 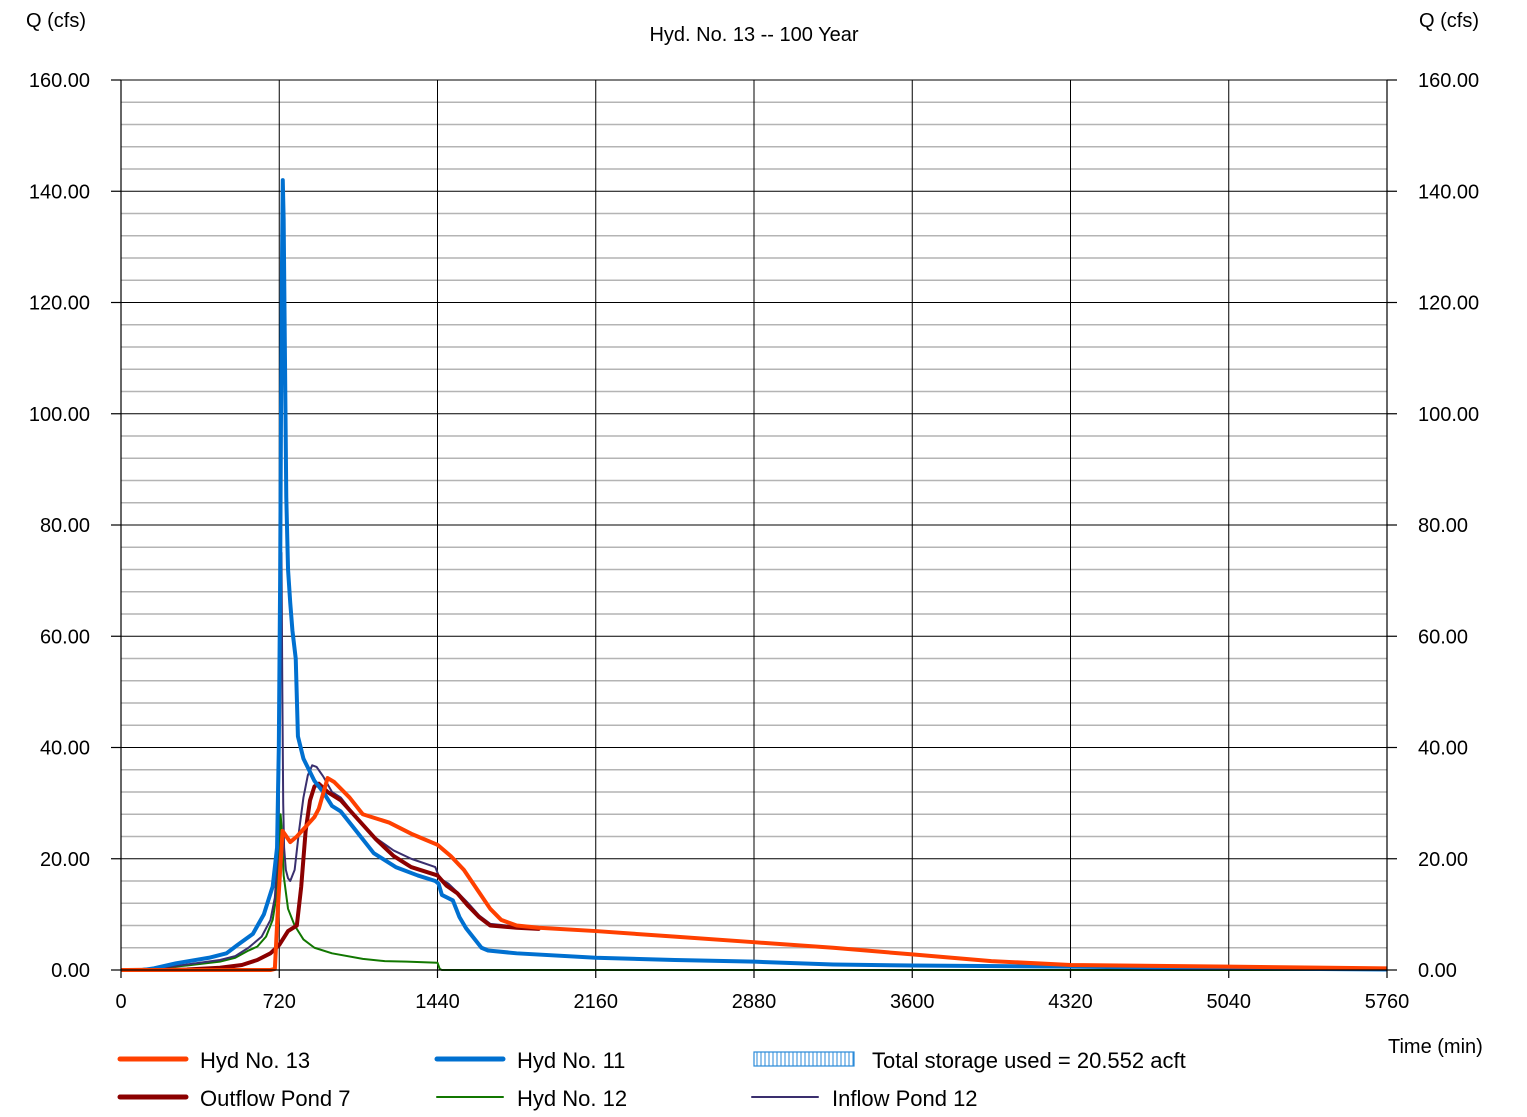 I want to click on y-tick-label-left: 120.00, so click(x=59, y=304).